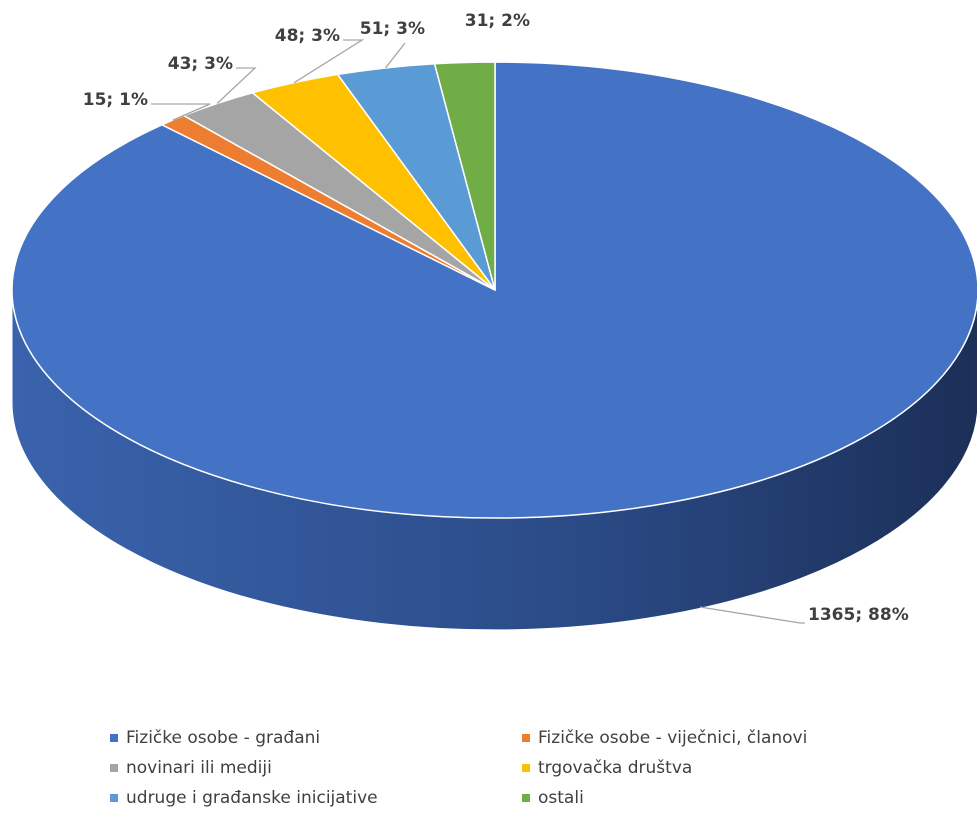 This screenshot has width=977, height=816. What do you see at coordinates (252, 798) in the screenshot?
I see `legend-label: udruge i građanske inicijative` at bounding box center [252, 798].